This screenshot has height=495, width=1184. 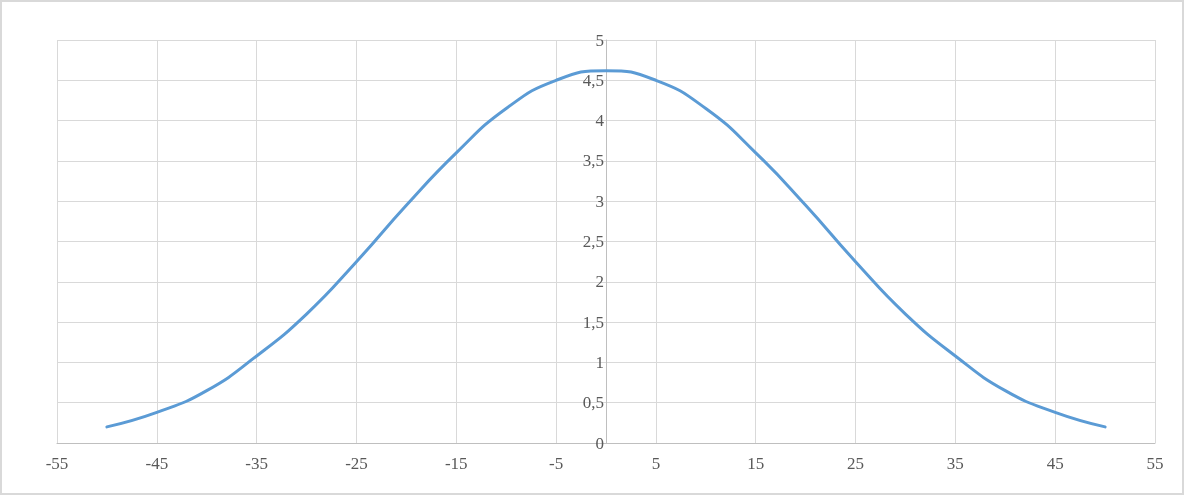 I want to click on x-tick-label: 45, so click(x=1055, y=463).